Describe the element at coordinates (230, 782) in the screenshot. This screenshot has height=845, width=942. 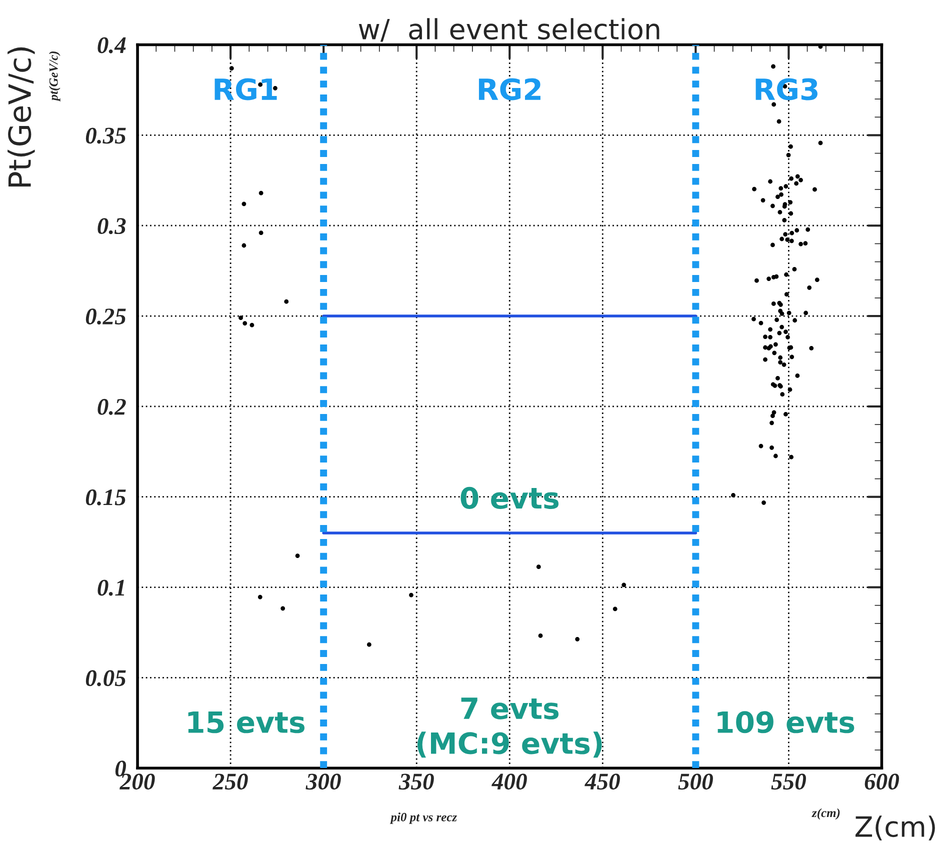
I see `x-tick-label: 250` at that location.